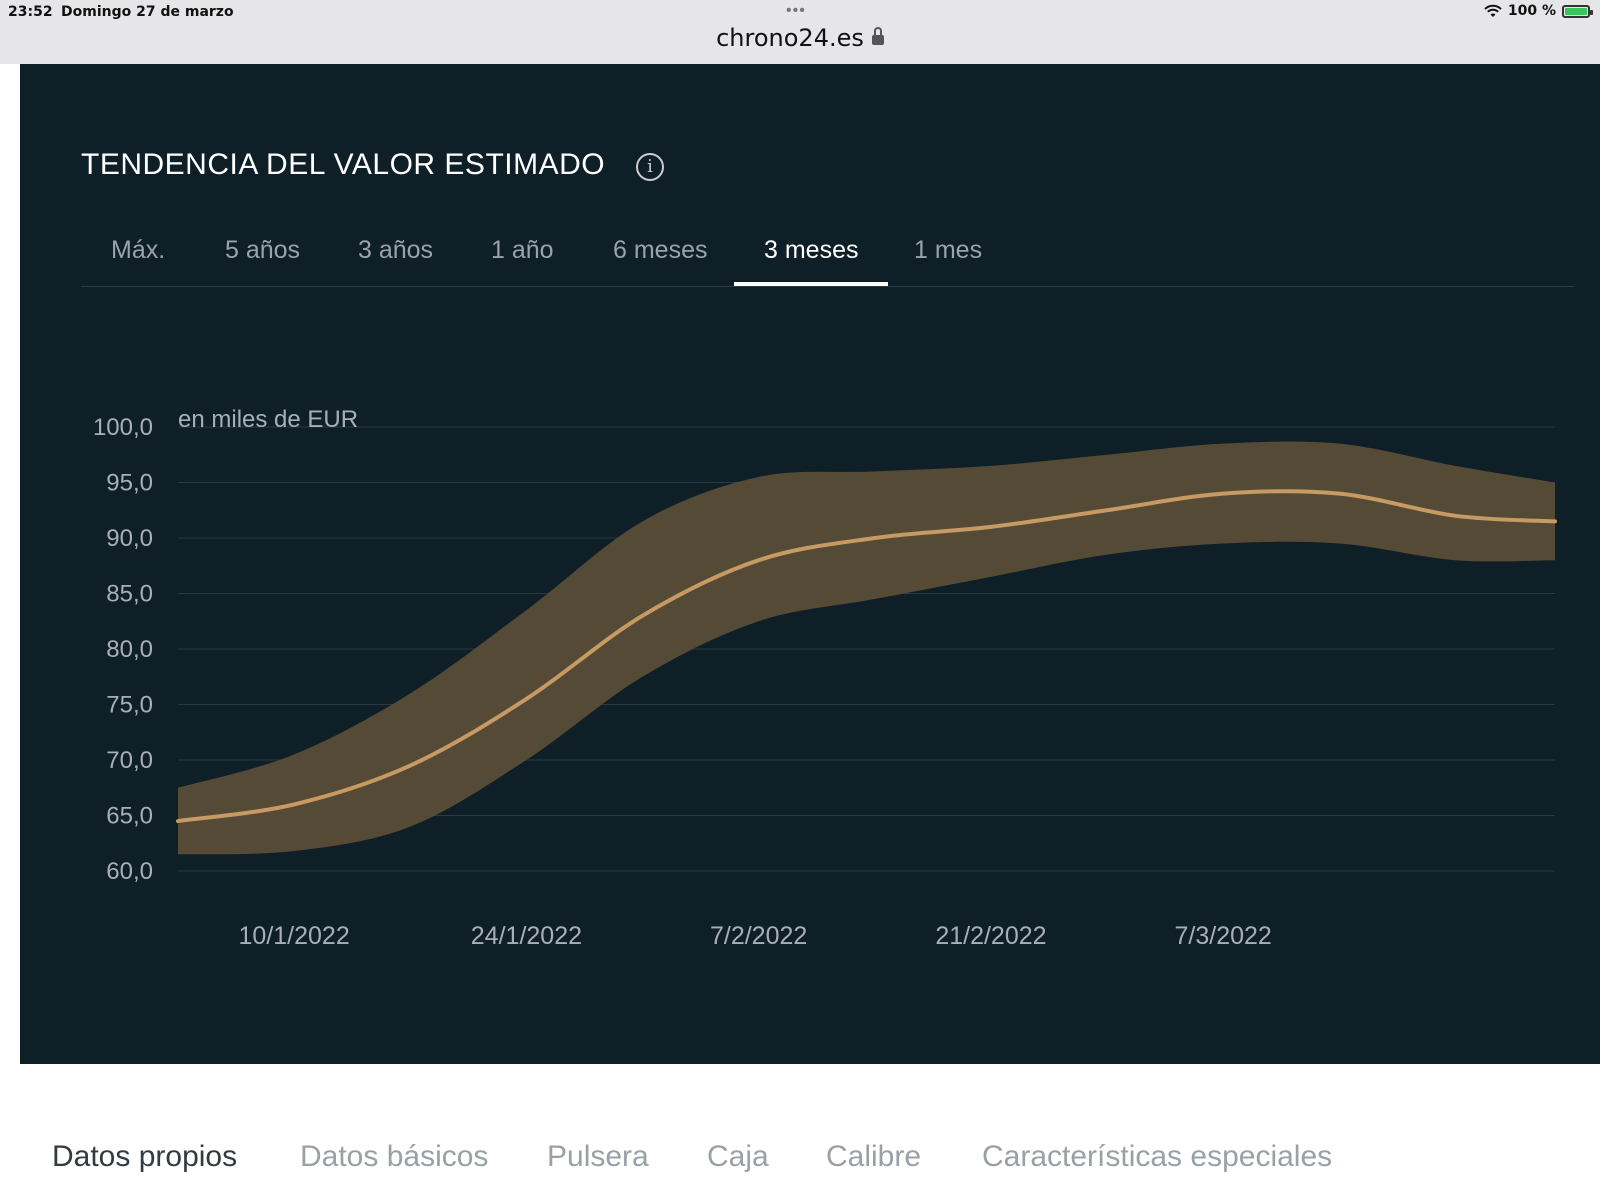 The height and width of the screenshot is (1200, 1600). Describe the element at coordinates (30, 12) in the screenshot. I see `status-time: 23:52` at that location.